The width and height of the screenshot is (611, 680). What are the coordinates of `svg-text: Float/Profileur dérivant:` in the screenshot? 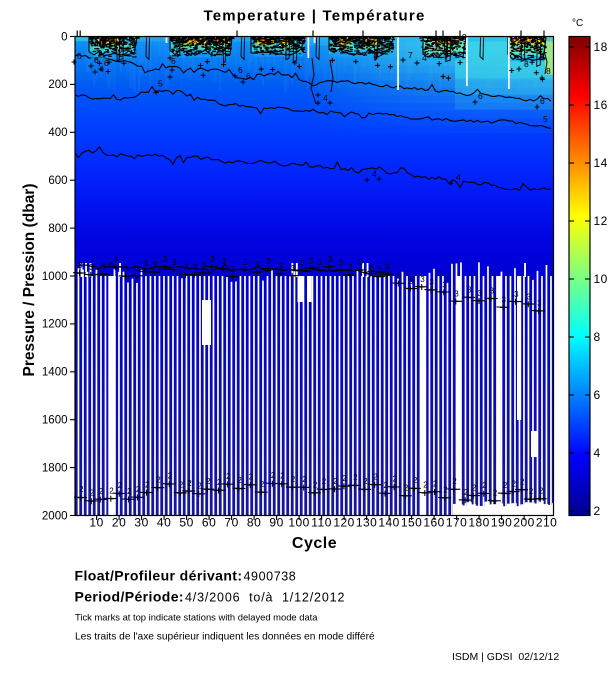 It's located at (159, 576).